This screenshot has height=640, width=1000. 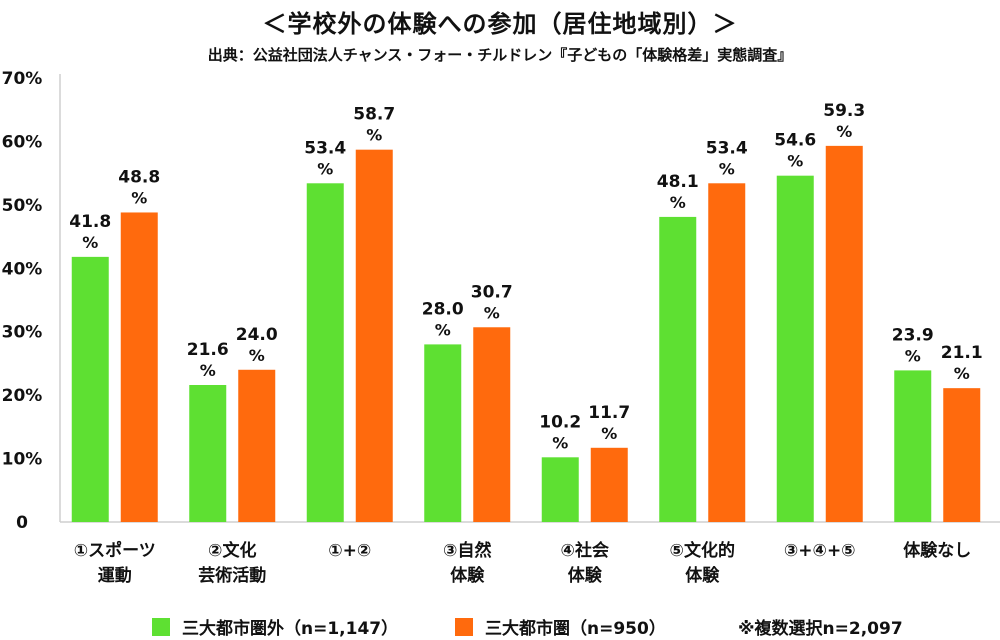 What do you see at coordinates (937, 550) in the screenshot?
I see `x-category-label: 体験なし` at bounding box center [937, 550].